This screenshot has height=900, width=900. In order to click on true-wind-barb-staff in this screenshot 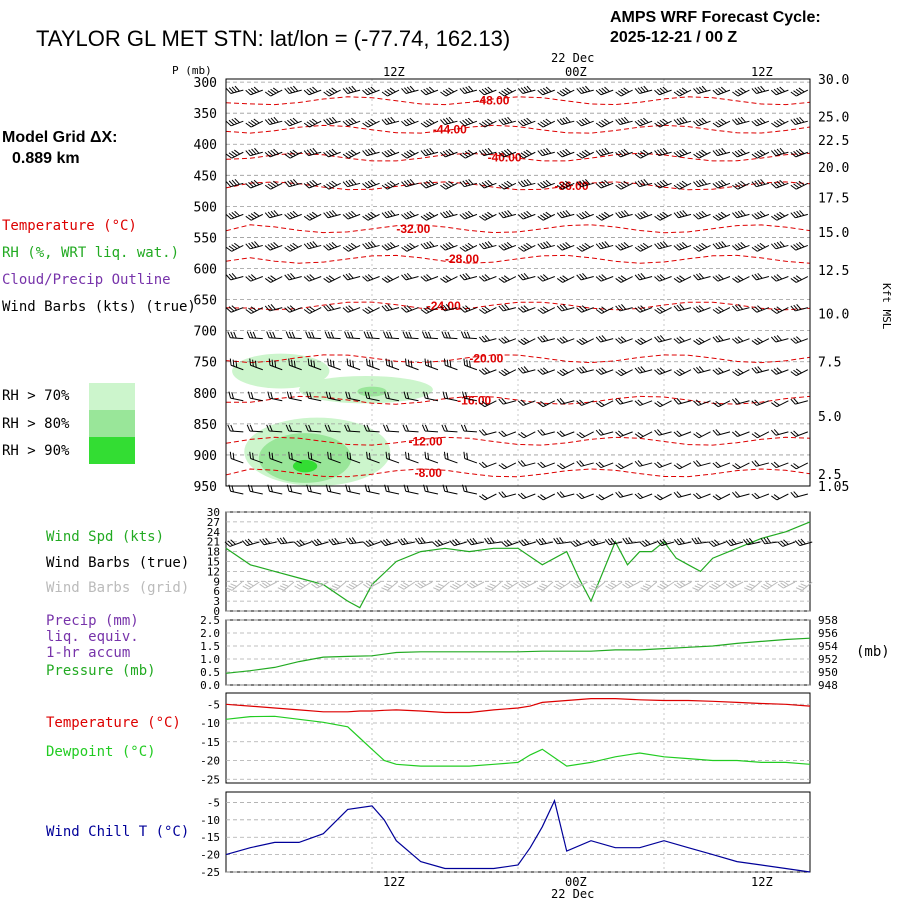, I will do `click(547, 543)`.